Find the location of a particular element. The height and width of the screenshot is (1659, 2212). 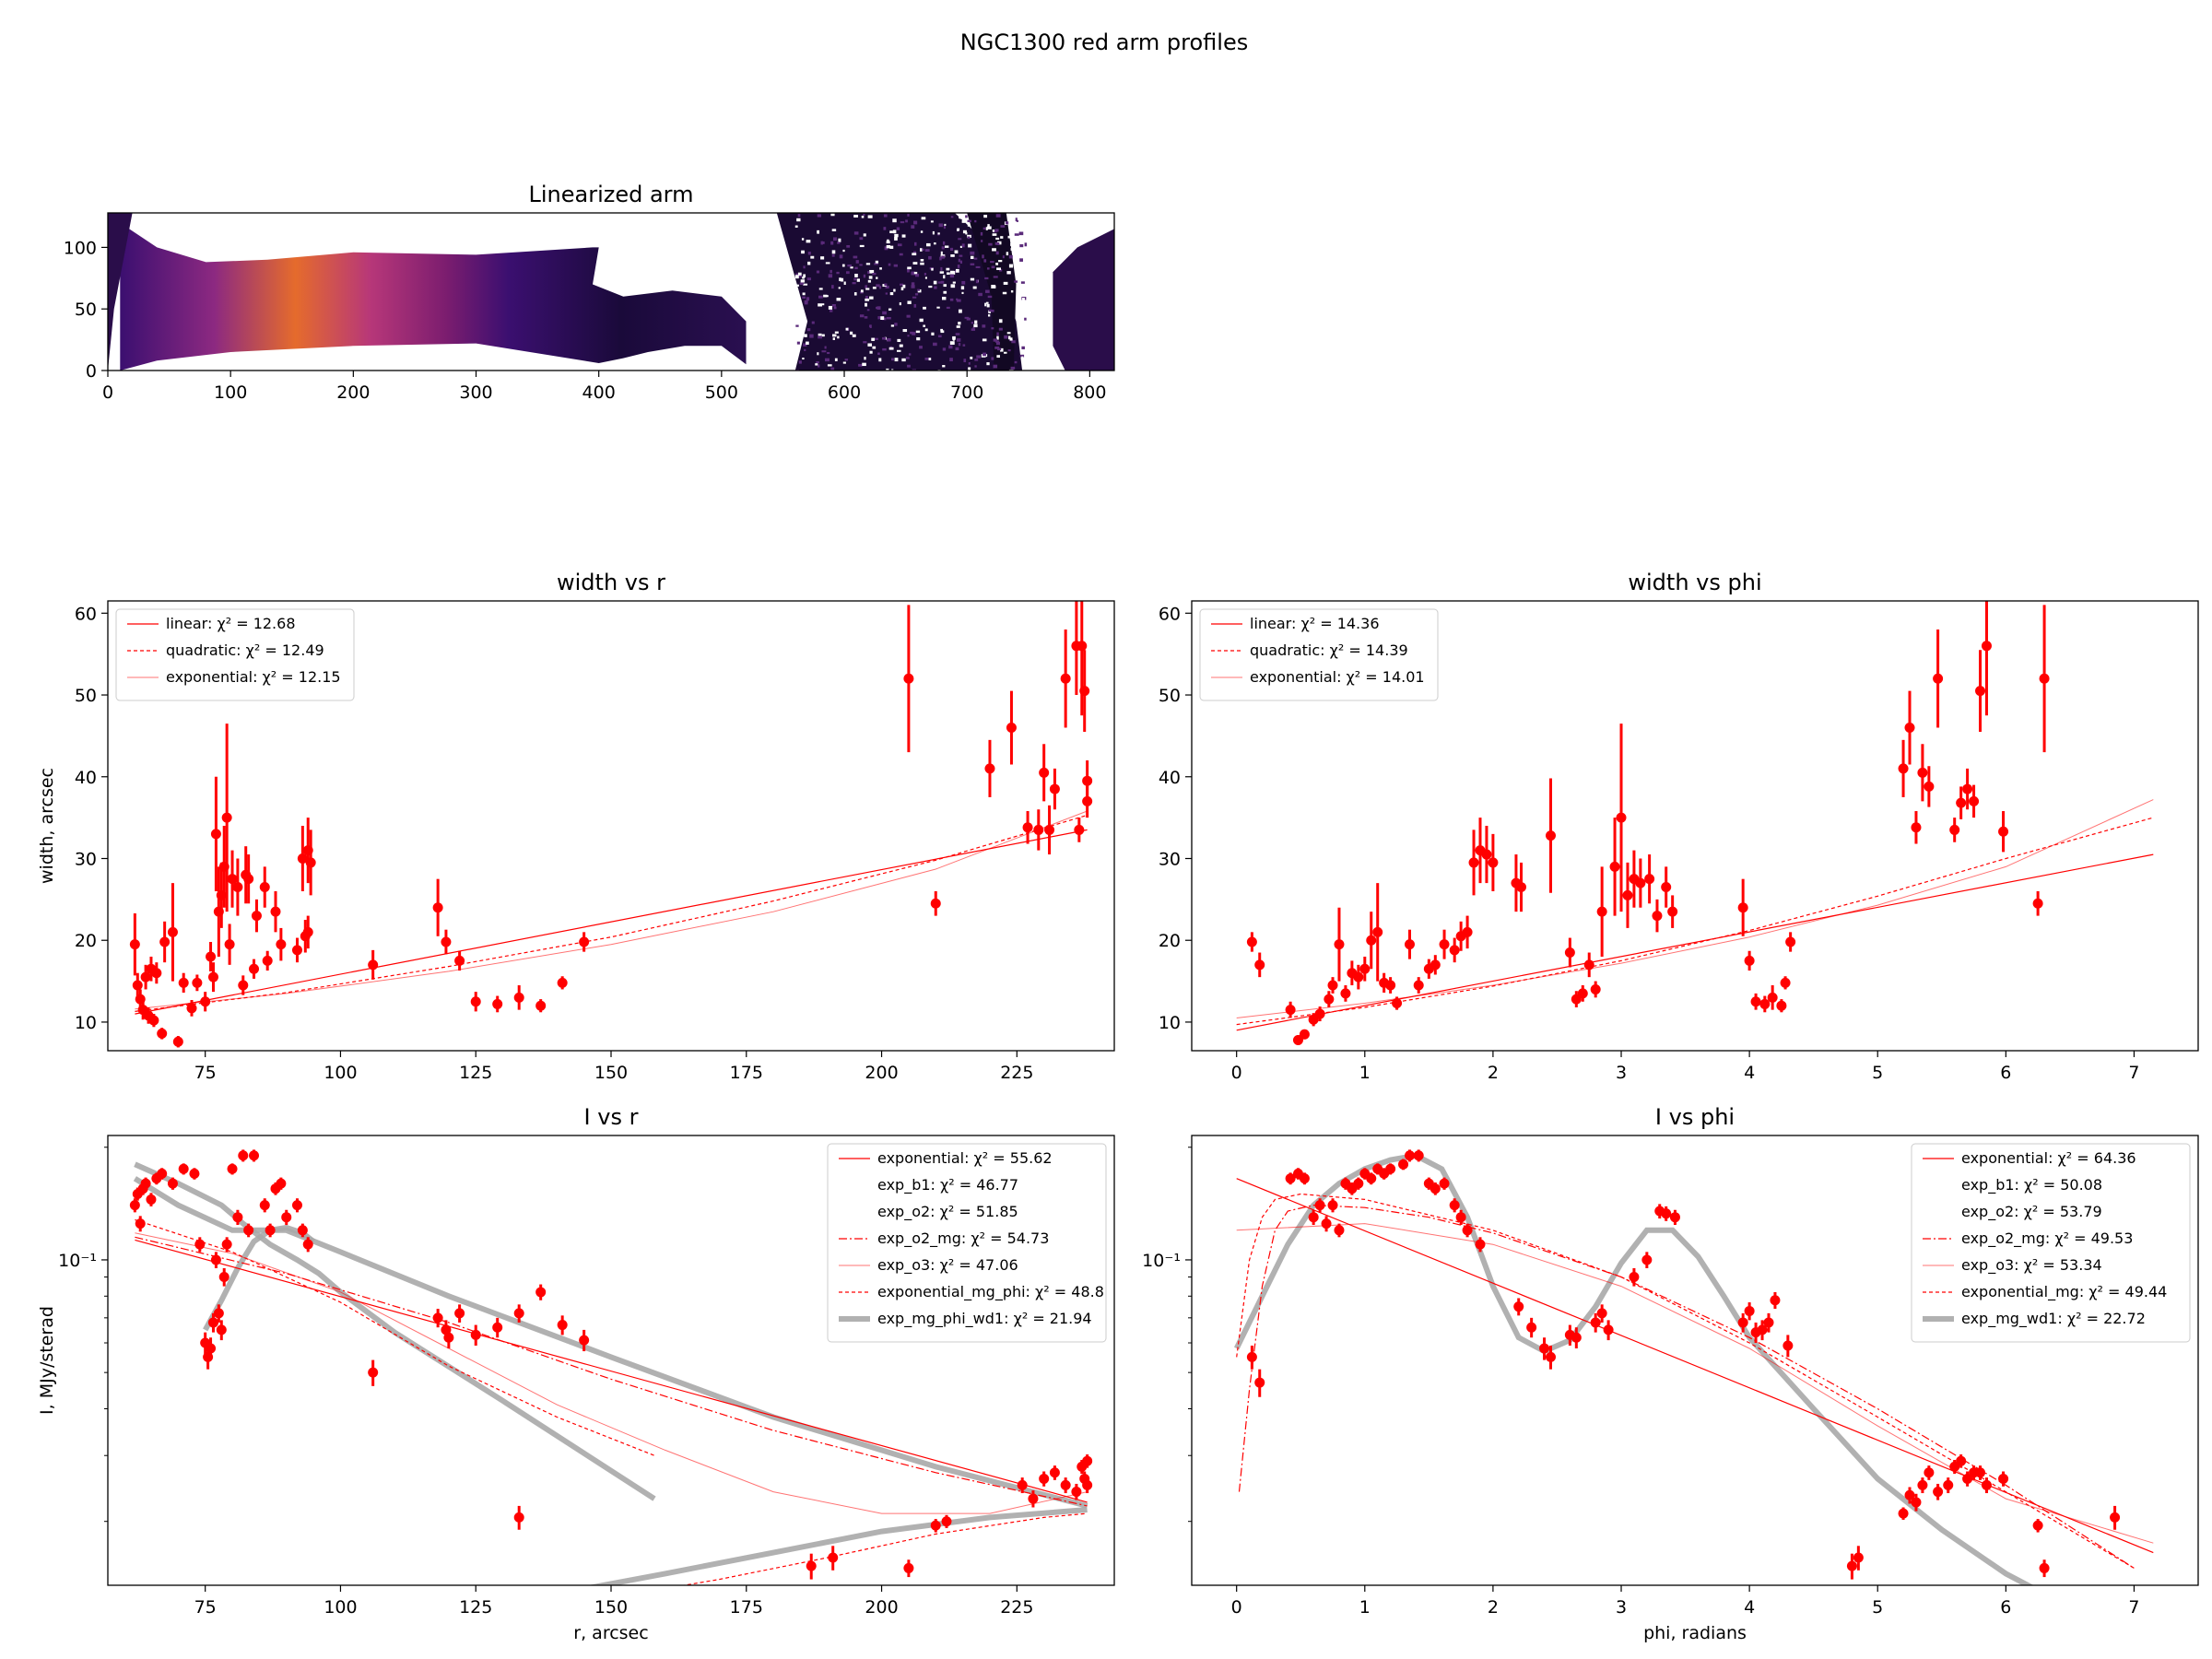

x-axis-label: phi, radians is located at coordinates (1695, 1633).